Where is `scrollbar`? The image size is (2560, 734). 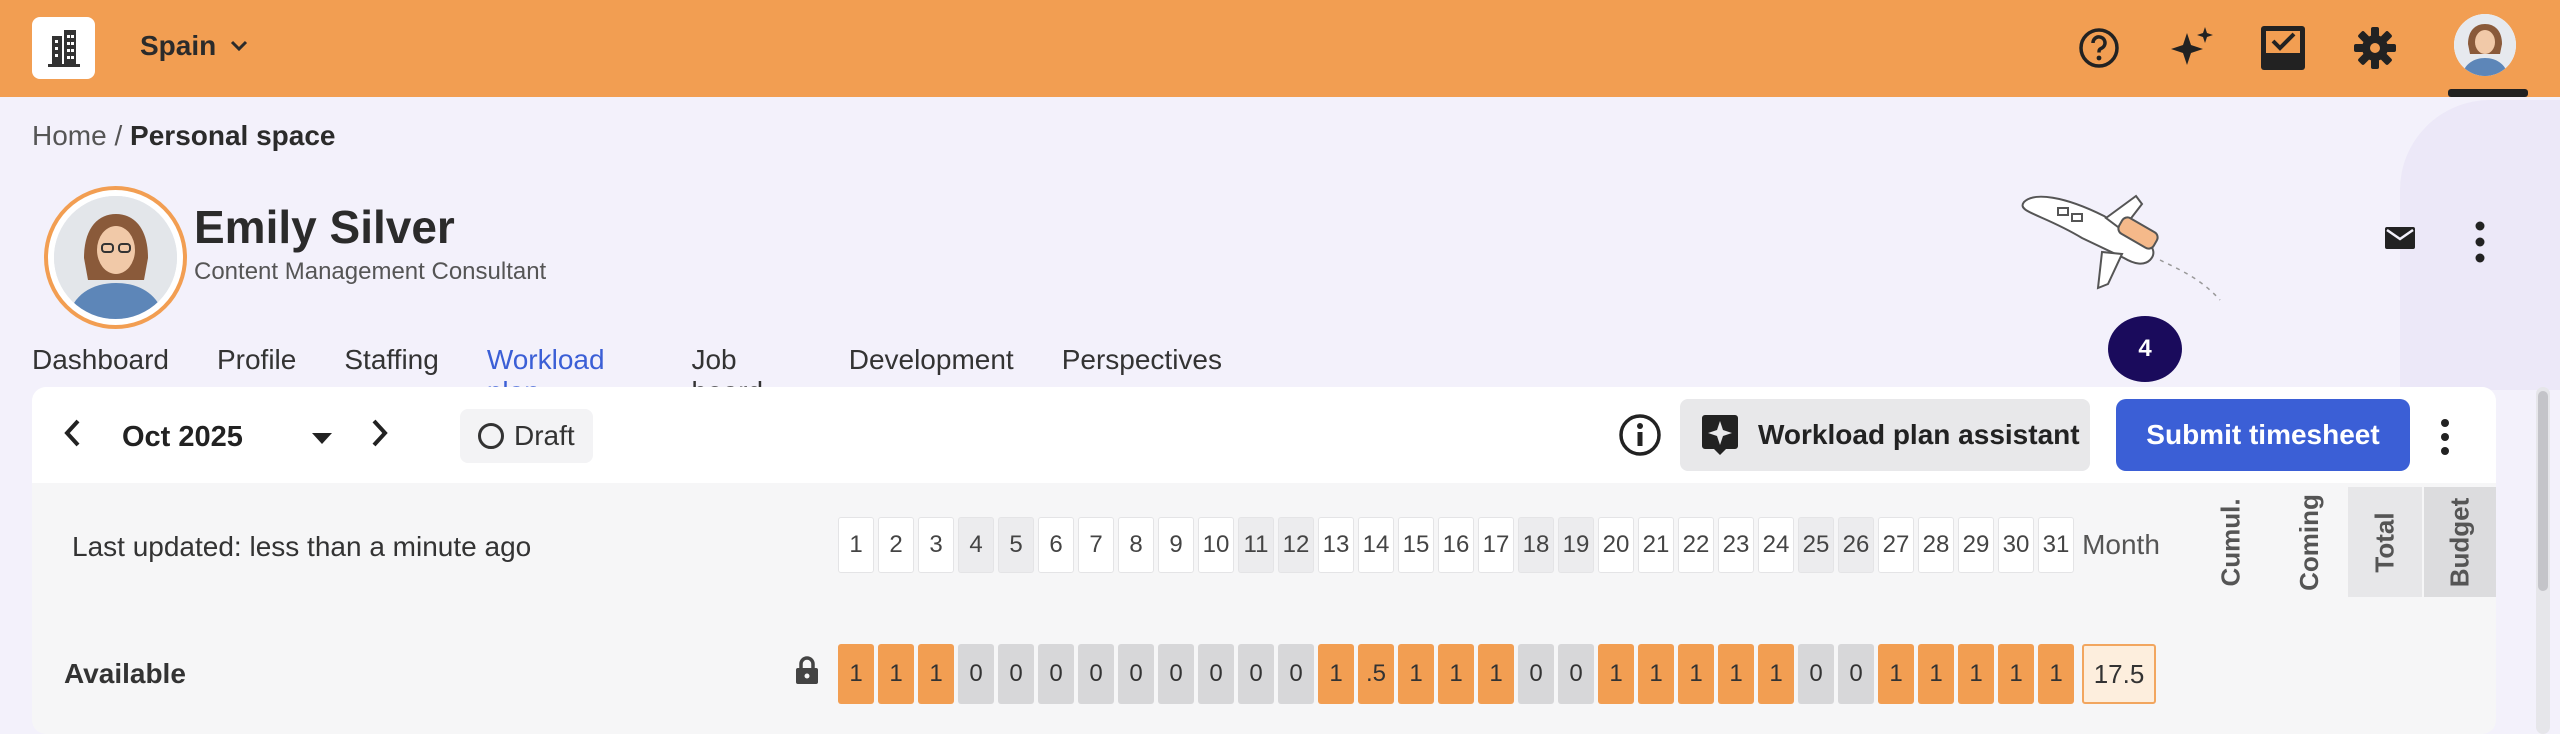
scrollbar is located at coordinates (2543, 560).